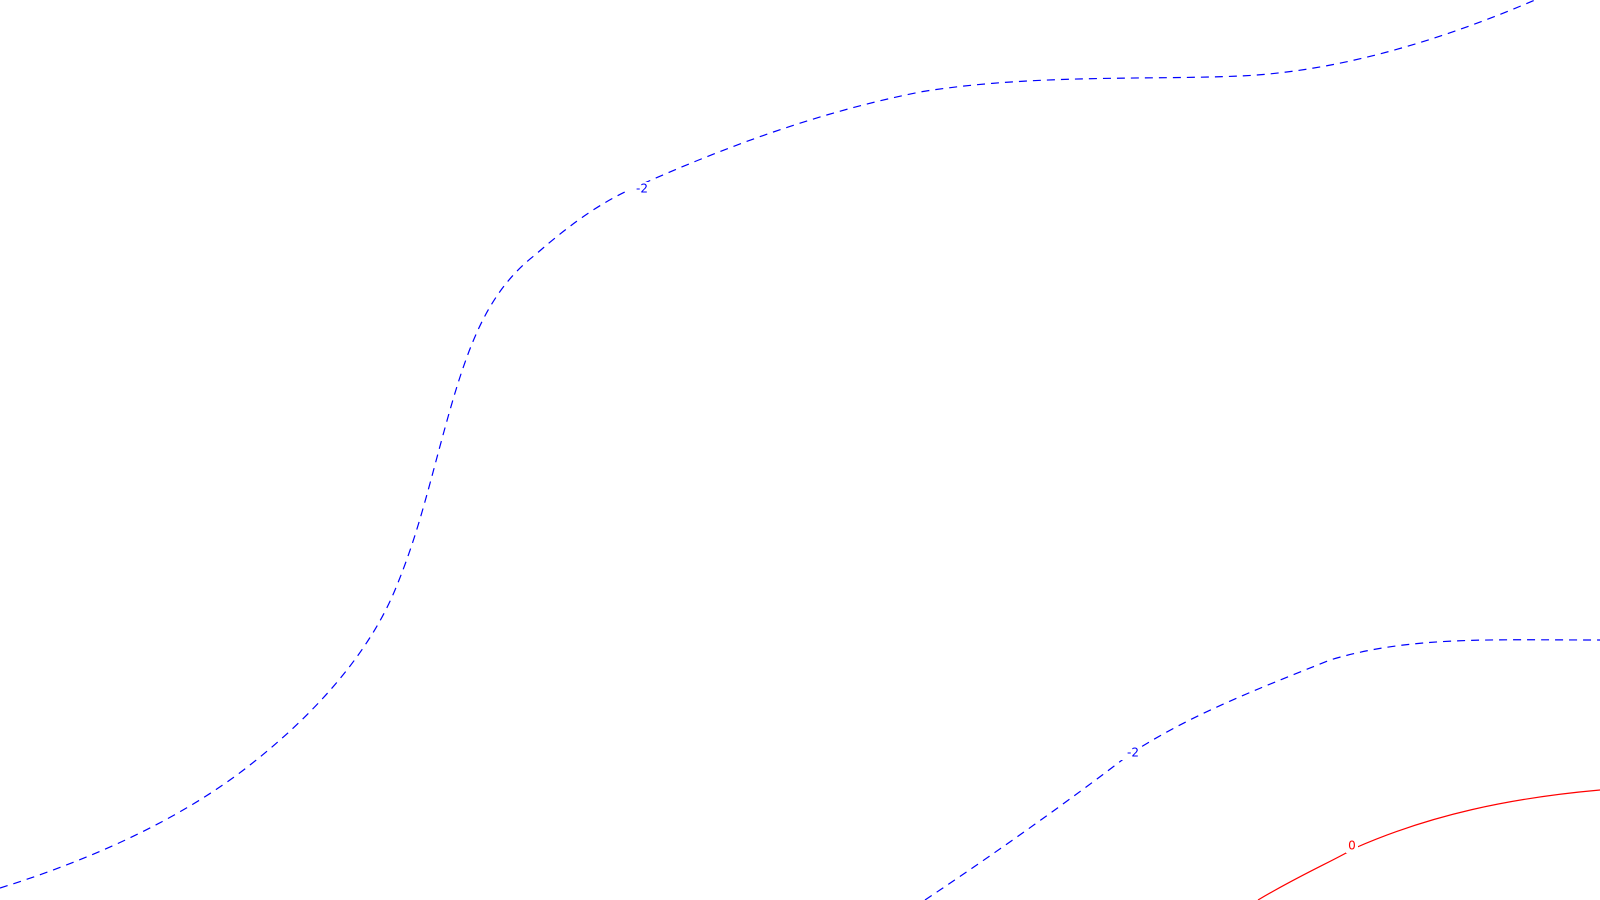  I want to click on contour-line-zero, so click(1428, 844).